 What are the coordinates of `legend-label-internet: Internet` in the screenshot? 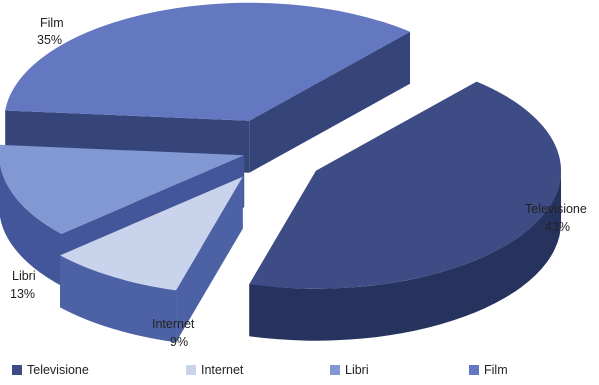 It's located at (222, 370).